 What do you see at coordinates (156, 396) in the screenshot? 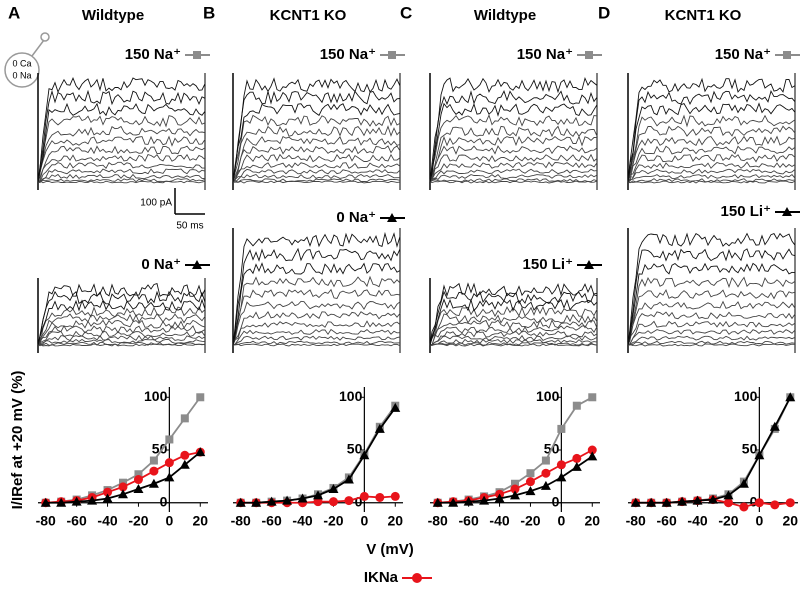
I see `y-tick-label: 100` at bounding box center [156, 396].